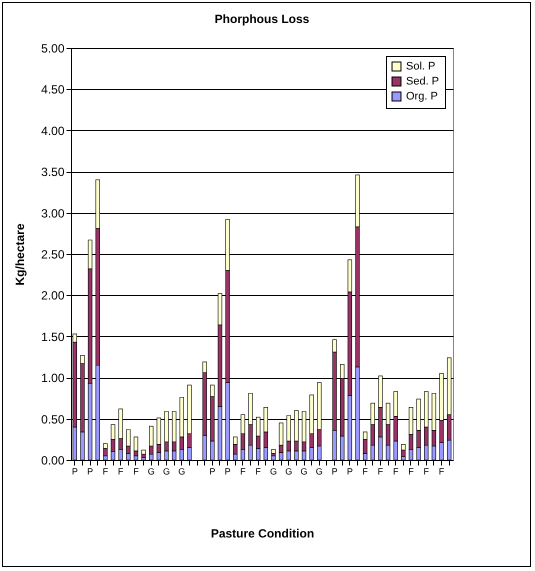 The image size is (535, 571). Describe the element at coordinates (53, 295) in the screenshot. I see `y-tick-label: 2.00` at that location.